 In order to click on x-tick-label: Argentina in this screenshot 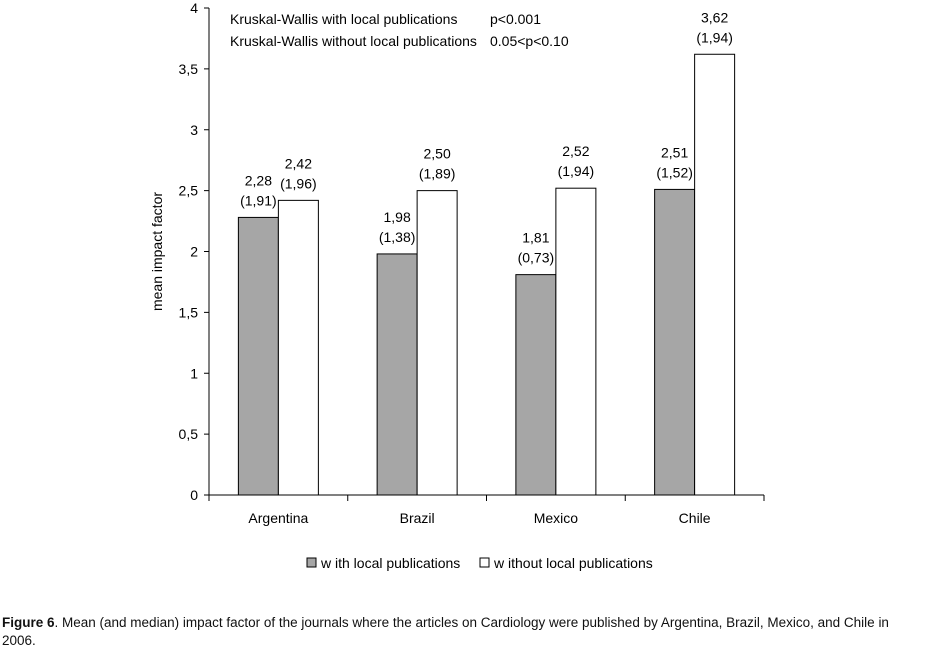, I will do `click(278, 518)`.